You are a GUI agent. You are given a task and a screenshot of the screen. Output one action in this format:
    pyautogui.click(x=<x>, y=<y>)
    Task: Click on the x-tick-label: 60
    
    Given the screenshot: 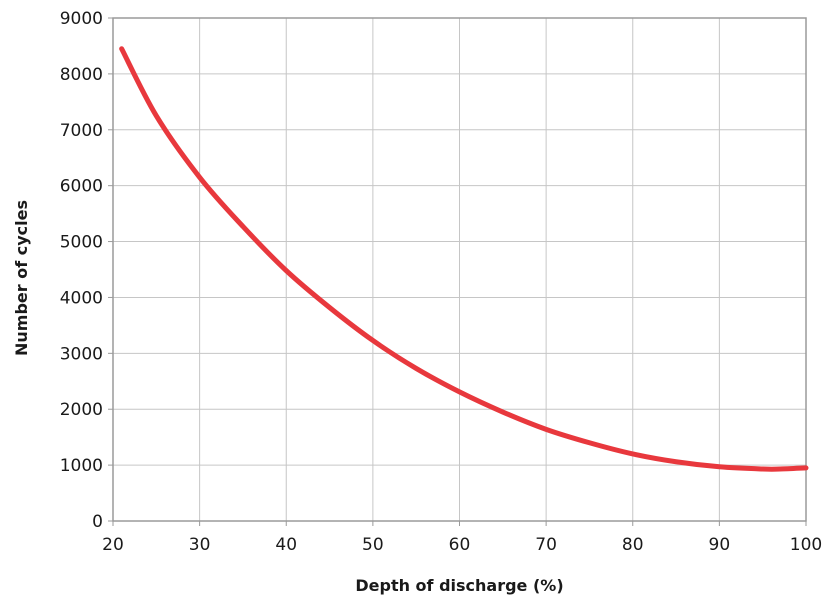 What is the action you would take?
    pyautogui.click(x=460, y=545)
    